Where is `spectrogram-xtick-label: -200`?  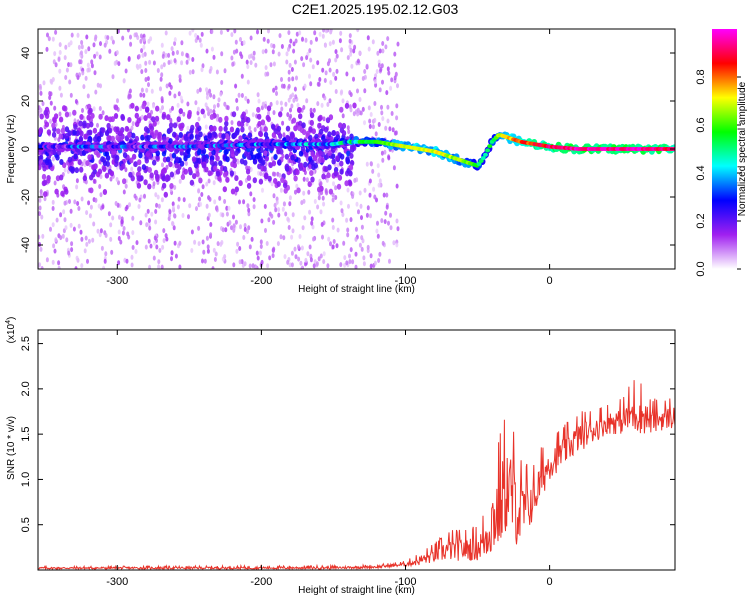
spectrogram-xtick-label: -200 is located at coordinates (261, 281).